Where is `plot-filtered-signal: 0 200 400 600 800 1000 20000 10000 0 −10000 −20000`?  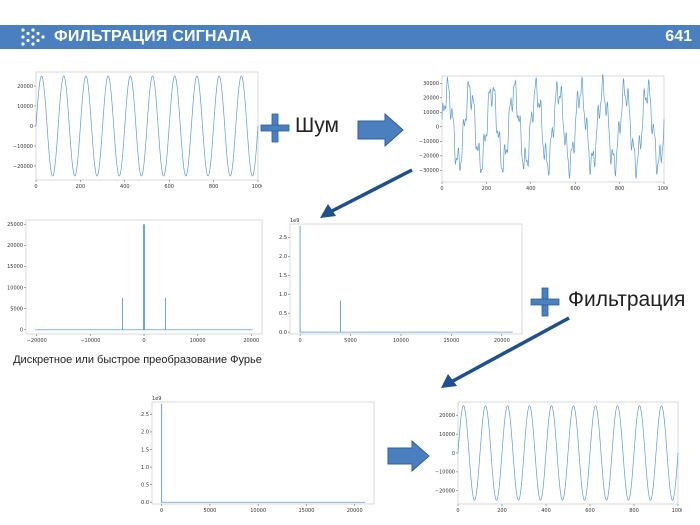
plot-filtered-signal: 0 200 400 600 800 1000 20000 10000 0 −10000 −20000 is located at coordinates (558, 458).